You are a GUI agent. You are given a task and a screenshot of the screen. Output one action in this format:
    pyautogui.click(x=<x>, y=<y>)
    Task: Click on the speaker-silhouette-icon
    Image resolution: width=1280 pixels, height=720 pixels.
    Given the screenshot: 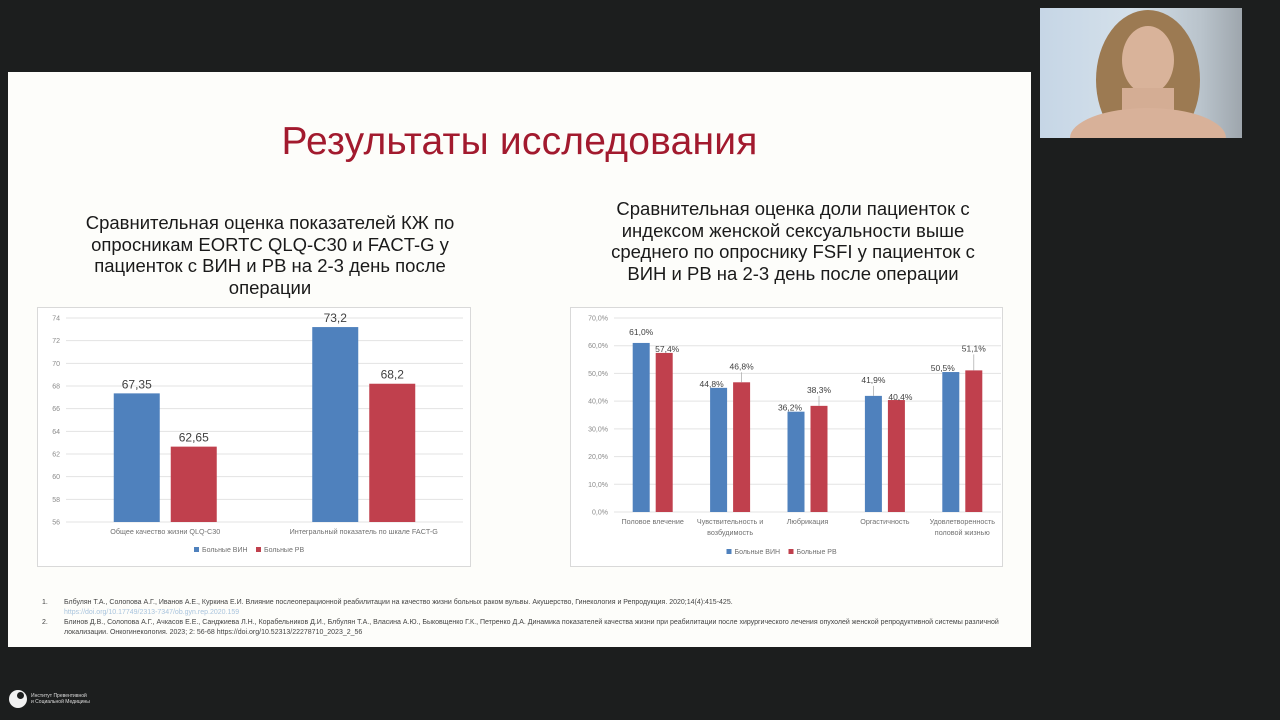 What is the action you would take?
    pyautogui.click(x=1148, y=74)
    